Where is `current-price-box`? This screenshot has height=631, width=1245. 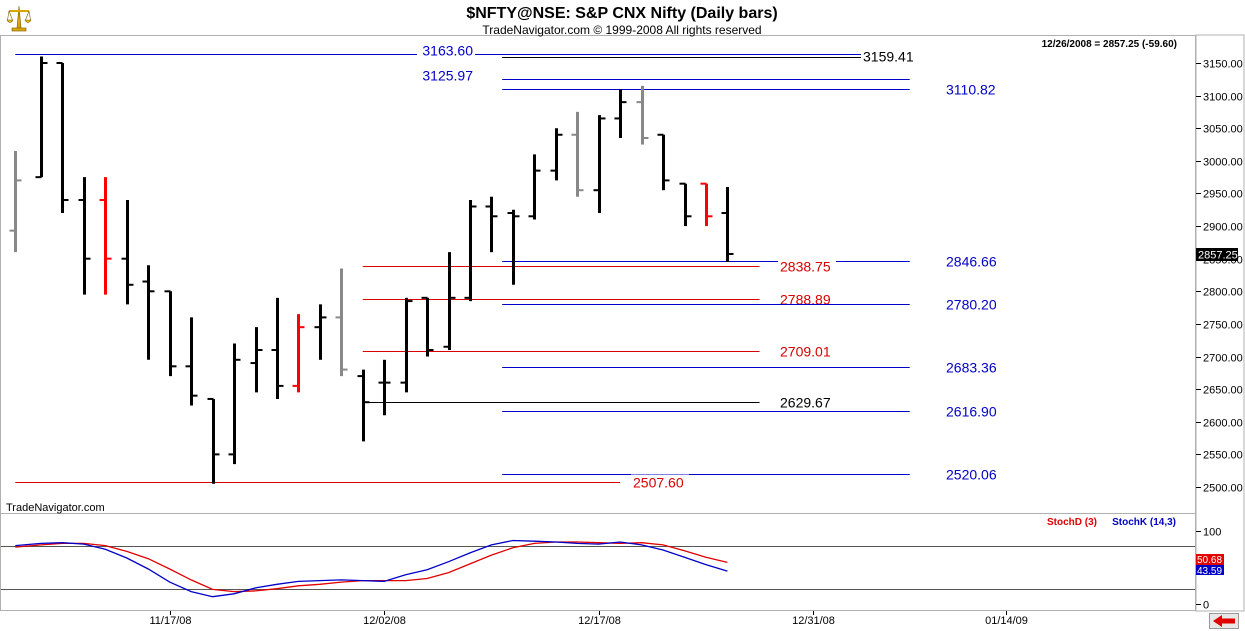
current-price-box is located at coordinates (1217, 254).